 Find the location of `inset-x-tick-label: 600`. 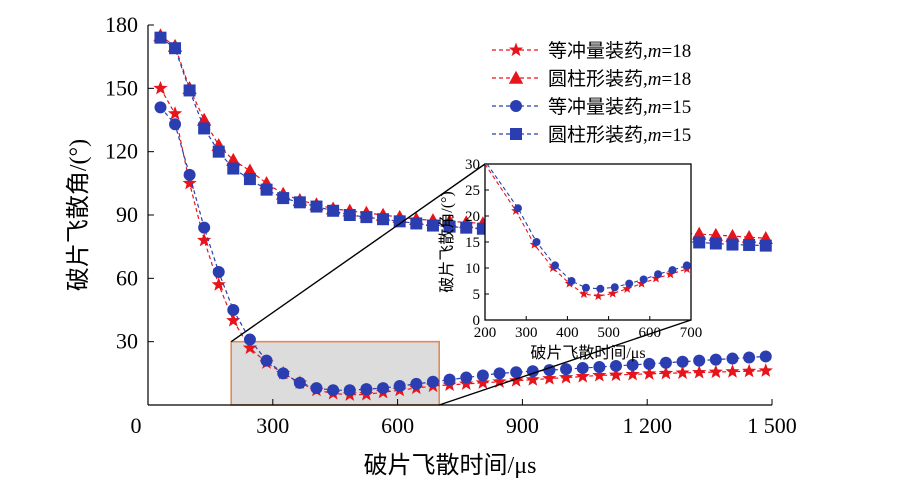

inset-x-tick-label: 600 is located at coordinates (650, 333).